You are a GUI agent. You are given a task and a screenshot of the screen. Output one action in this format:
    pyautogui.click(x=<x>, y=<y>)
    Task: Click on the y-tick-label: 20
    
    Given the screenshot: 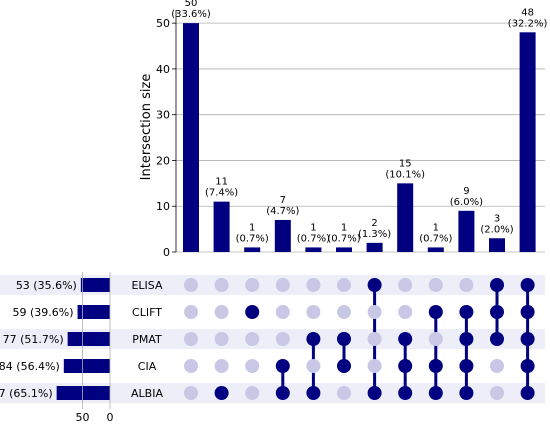 What is the action you would take?
    pyautogui.click(x=163, y=160)
    